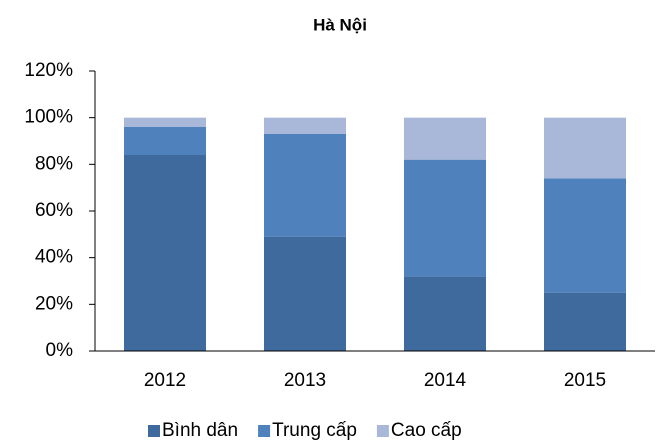 The height and width of the screenshot is (443, 656). Describe the element at coordinates (305, 380) in the screenshot. I see `x-tick-label: 2013` at that location.